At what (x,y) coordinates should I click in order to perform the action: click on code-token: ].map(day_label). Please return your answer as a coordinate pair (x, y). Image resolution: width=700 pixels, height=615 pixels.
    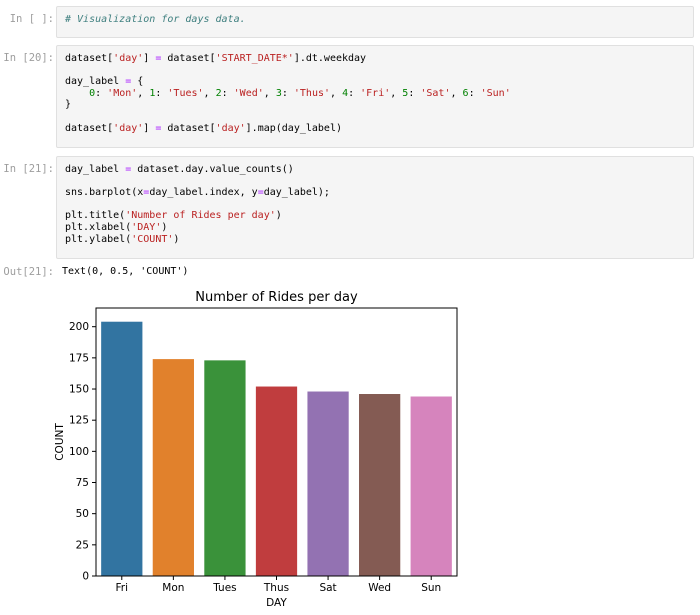
    Looking at the image, I should click on (293, 128).